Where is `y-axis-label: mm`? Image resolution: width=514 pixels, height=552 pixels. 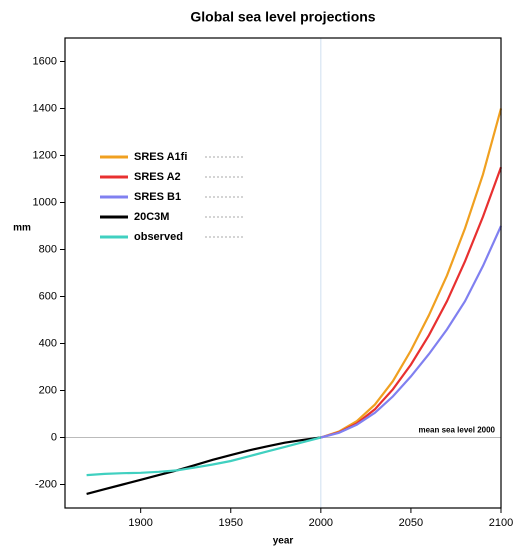
y-axis-label: mm is located at coordinates (22, 228).